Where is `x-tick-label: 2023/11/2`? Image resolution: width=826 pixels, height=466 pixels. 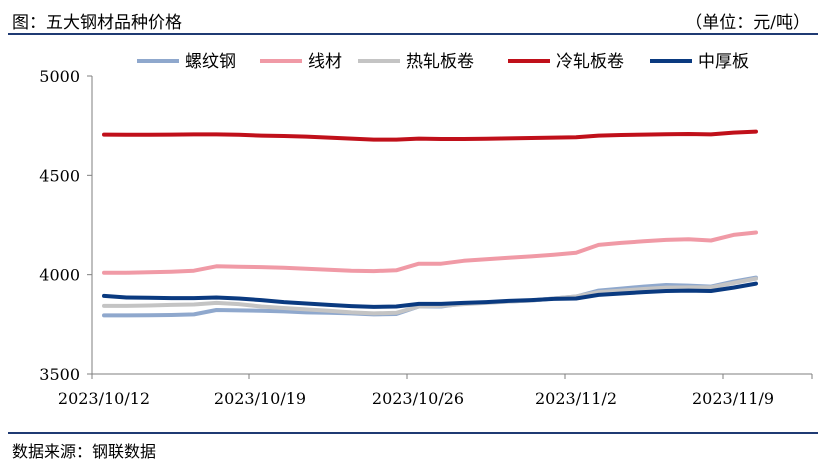
x-tick-label: 2023/11/2 is located at coordinates (576, 398).